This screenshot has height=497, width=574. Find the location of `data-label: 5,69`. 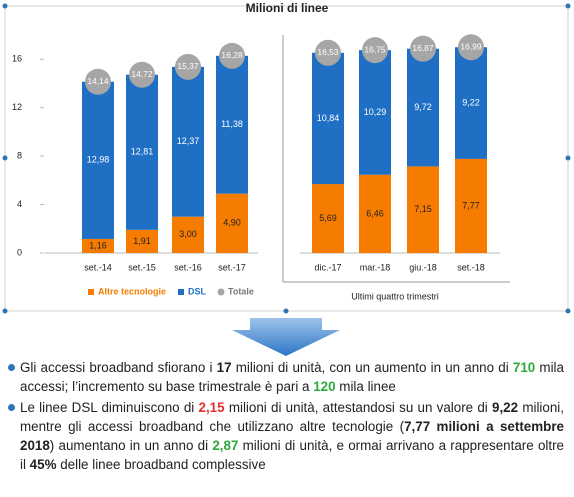

data-label: 5,69 is located at coordinates (328, 218).